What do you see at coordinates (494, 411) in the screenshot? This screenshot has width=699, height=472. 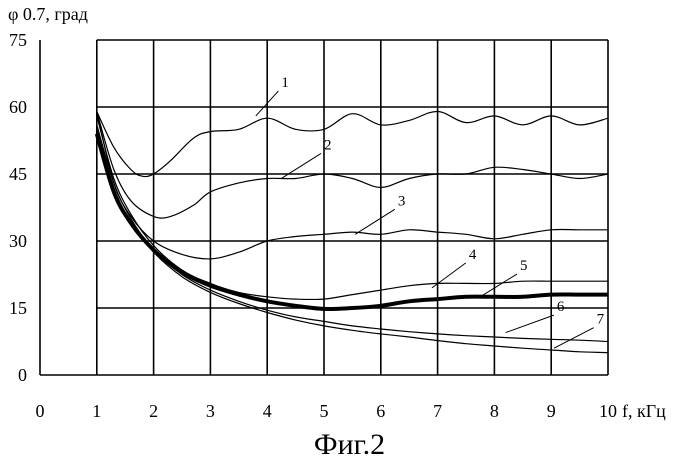 I see `x-tick-label: 8` at bounding box center [494, 411].